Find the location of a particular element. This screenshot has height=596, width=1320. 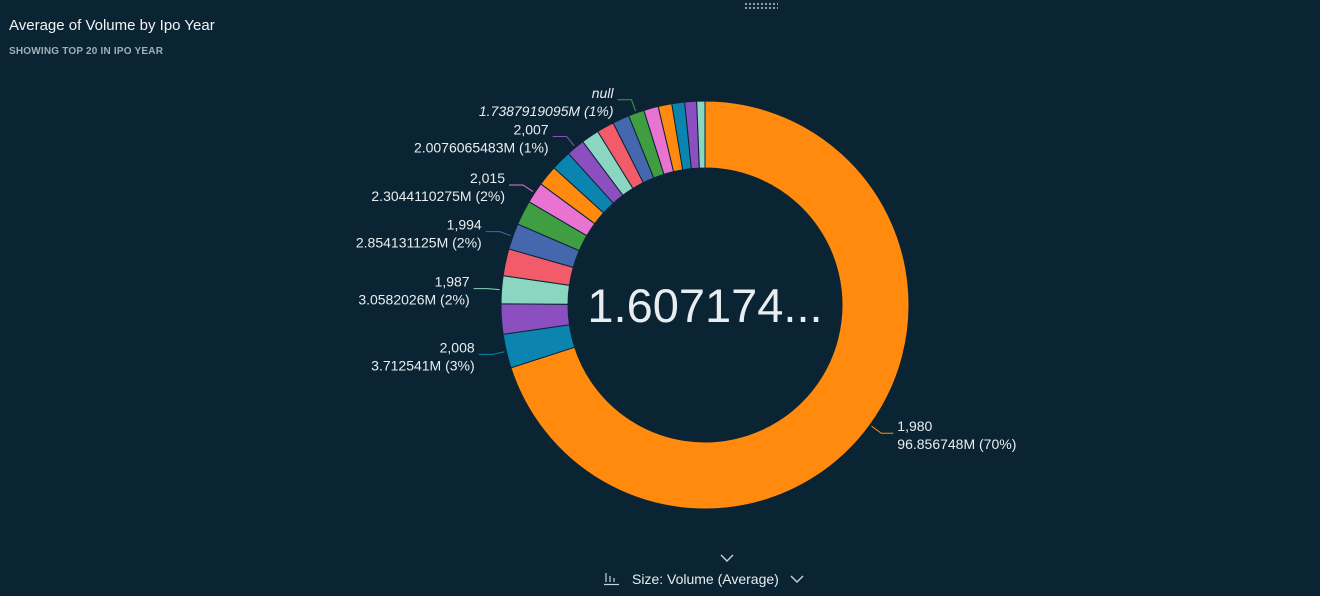

slice-value-label: 2.3044110275M (2%) is located at coordinates (438, 196).